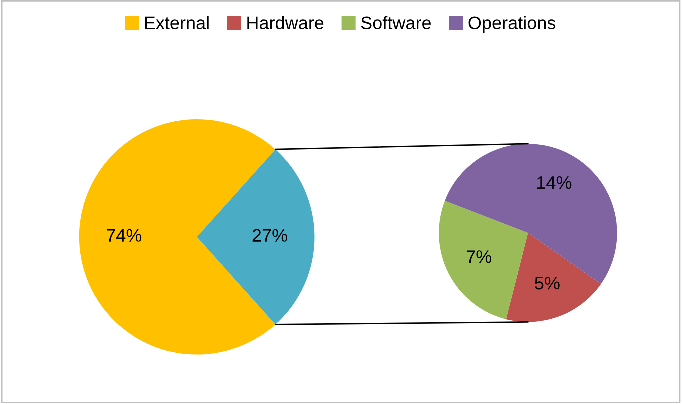  I want to click on data-label: 74%, so click(124, 235).